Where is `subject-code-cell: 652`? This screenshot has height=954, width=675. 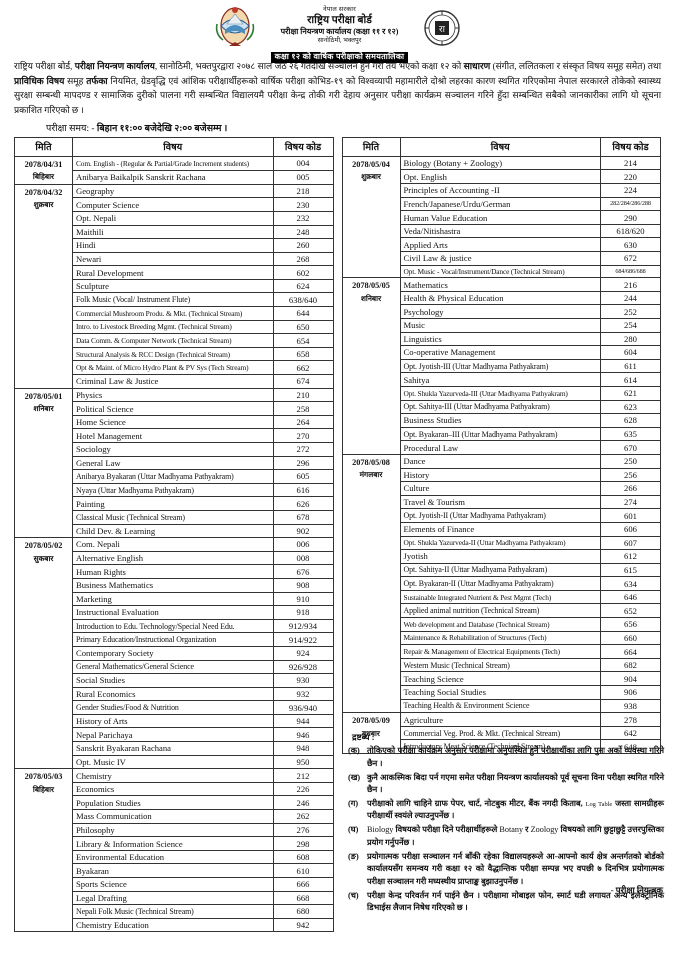
subject-code-cell: 652 is located at coordinates (630, 611).